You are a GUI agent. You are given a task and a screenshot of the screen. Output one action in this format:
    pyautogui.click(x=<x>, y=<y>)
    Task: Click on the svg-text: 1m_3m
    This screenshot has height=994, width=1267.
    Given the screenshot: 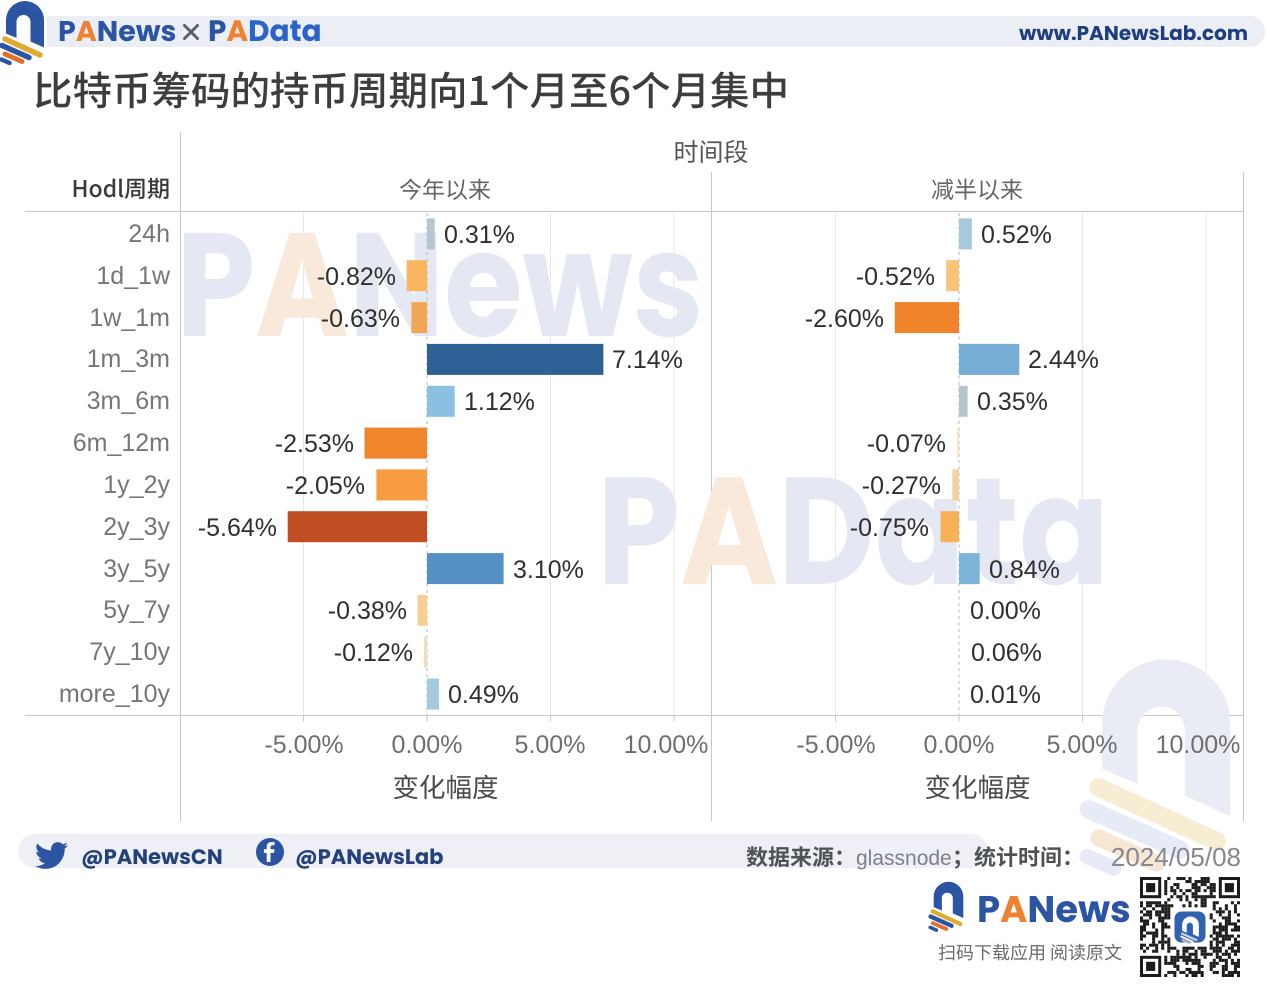 What is the action you would take?
    pyautogui.click(x=128, y=359)
    